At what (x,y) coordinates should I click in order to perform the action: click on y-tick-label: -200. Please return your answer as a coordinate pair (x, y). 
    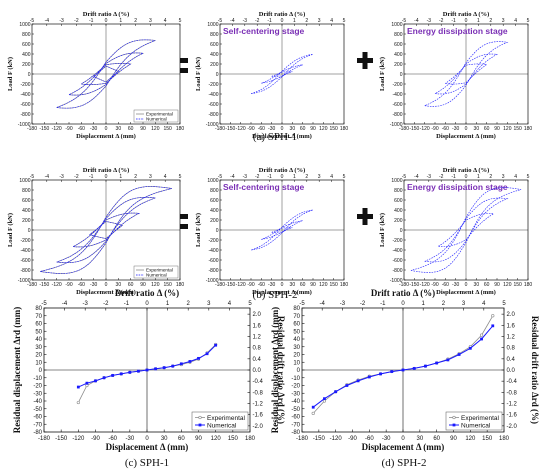
    Looking at the image, I should click on (25, 241).